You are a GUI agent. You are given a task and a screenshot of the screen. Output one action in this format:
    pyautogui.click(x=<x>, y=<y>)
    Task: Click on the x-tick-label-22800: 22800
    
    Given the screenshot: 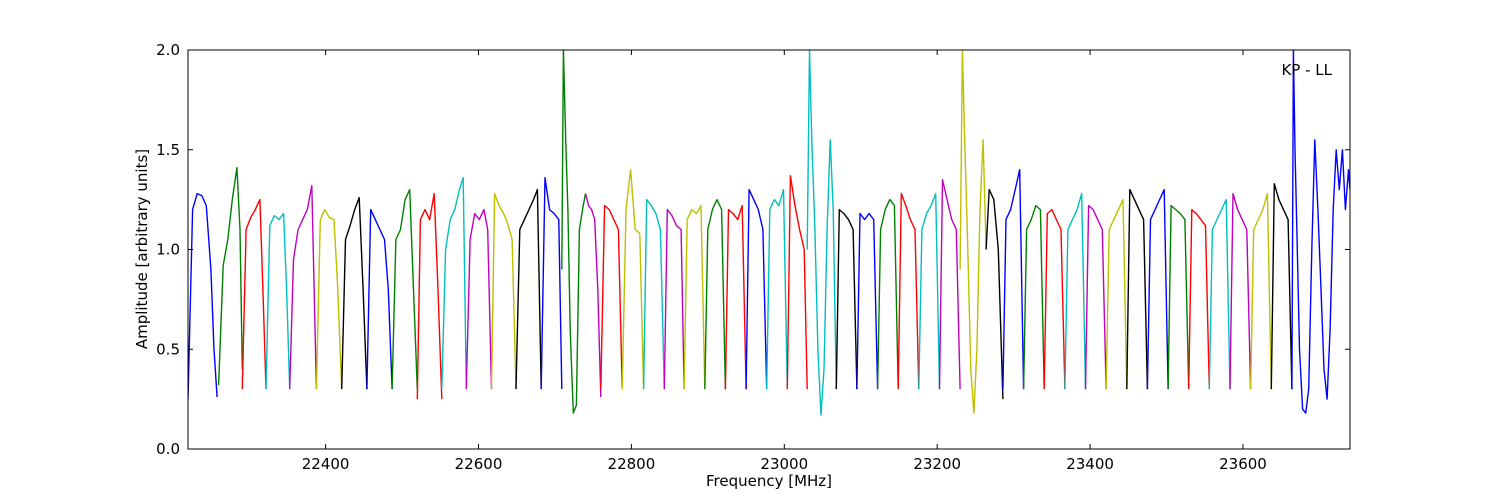 What is the action you would take?
    pyautogui.click(x=632, y=464)
    